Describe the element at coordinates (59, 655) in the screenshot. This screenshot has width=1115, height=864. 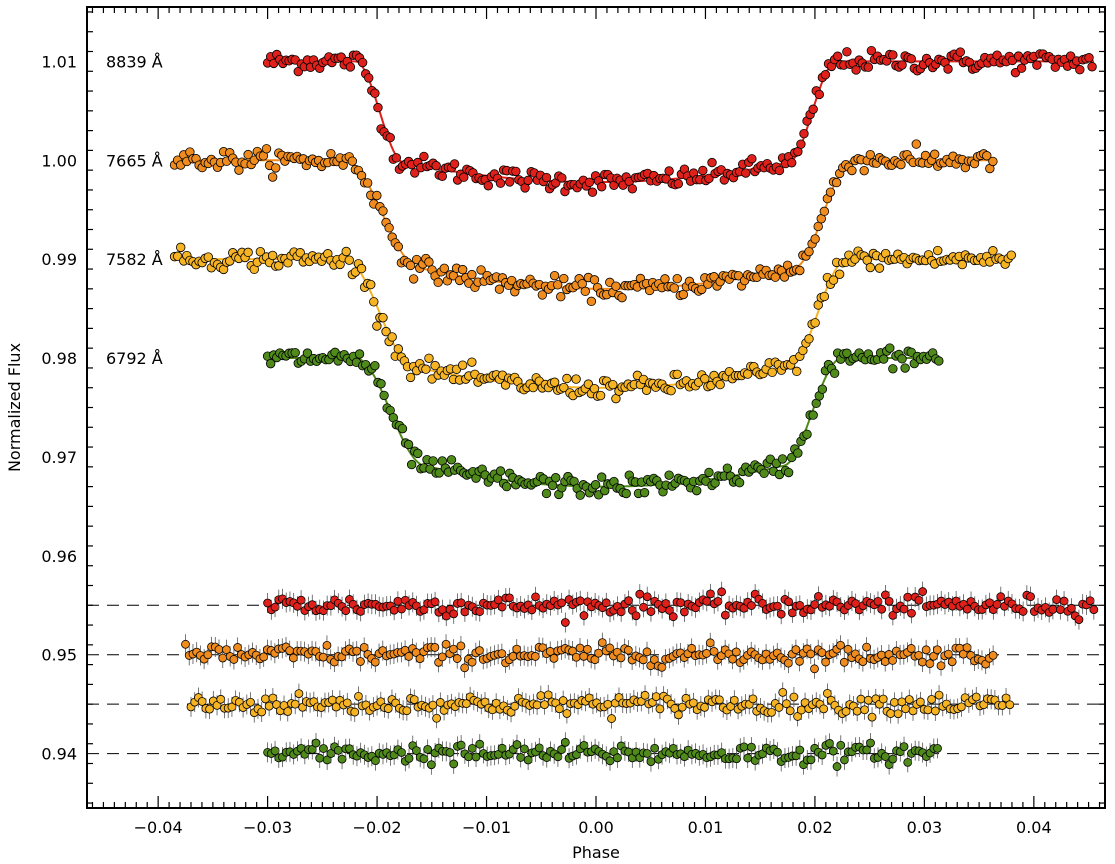
I see `y-tick-label: 0.95` at that location.